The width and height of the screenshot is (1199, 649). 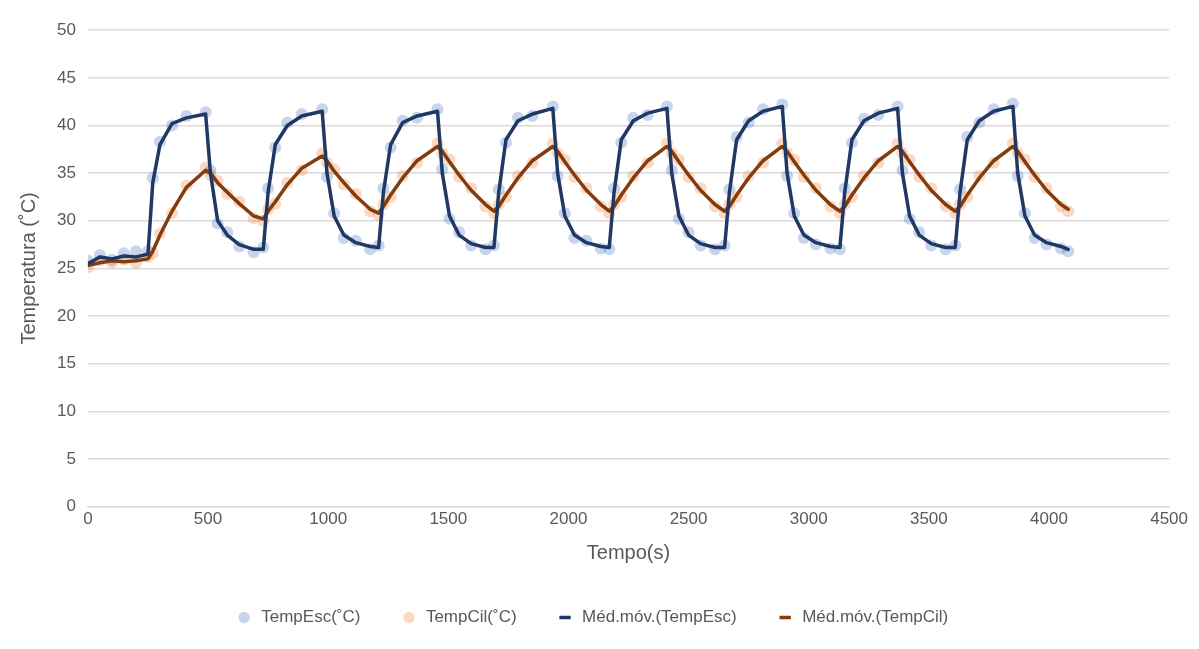 What do you see at coordinates (471, 617) in the screenshot?
I see `legend-label: TempCil(˚C)` at bounding box center [471, 617].